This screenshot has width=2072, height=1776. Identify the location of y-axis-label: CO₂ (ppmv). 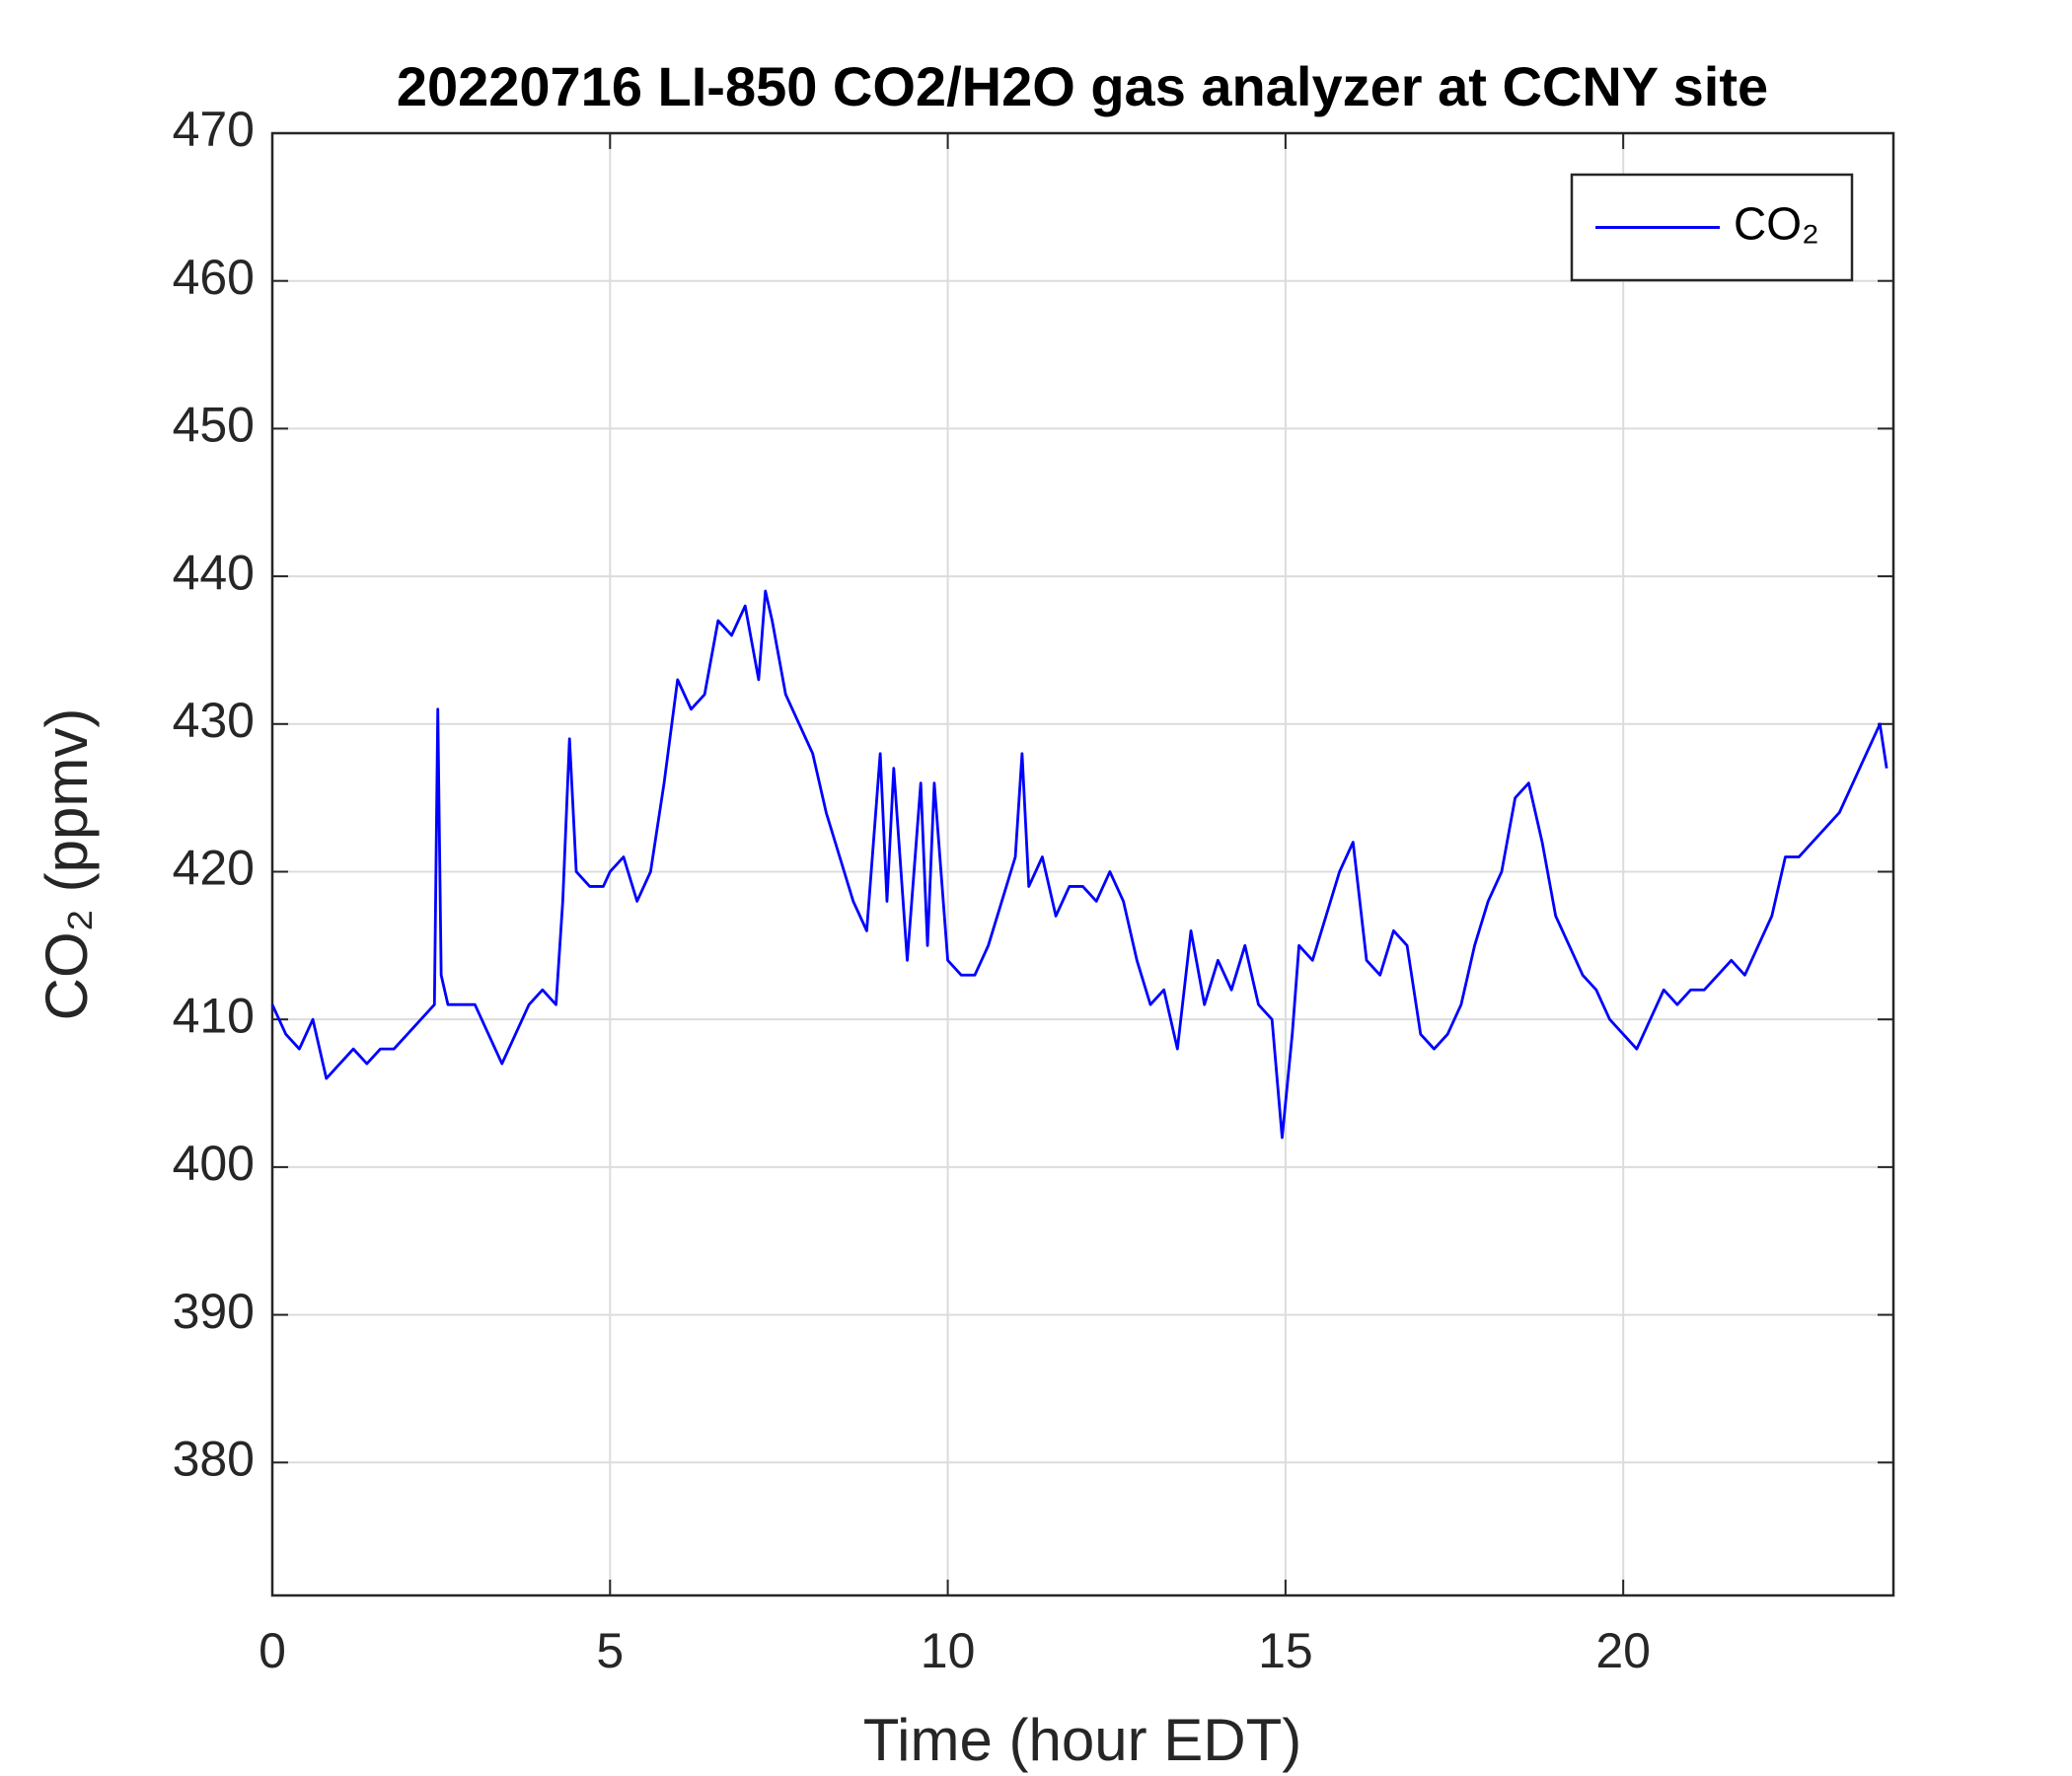
(67, 865).